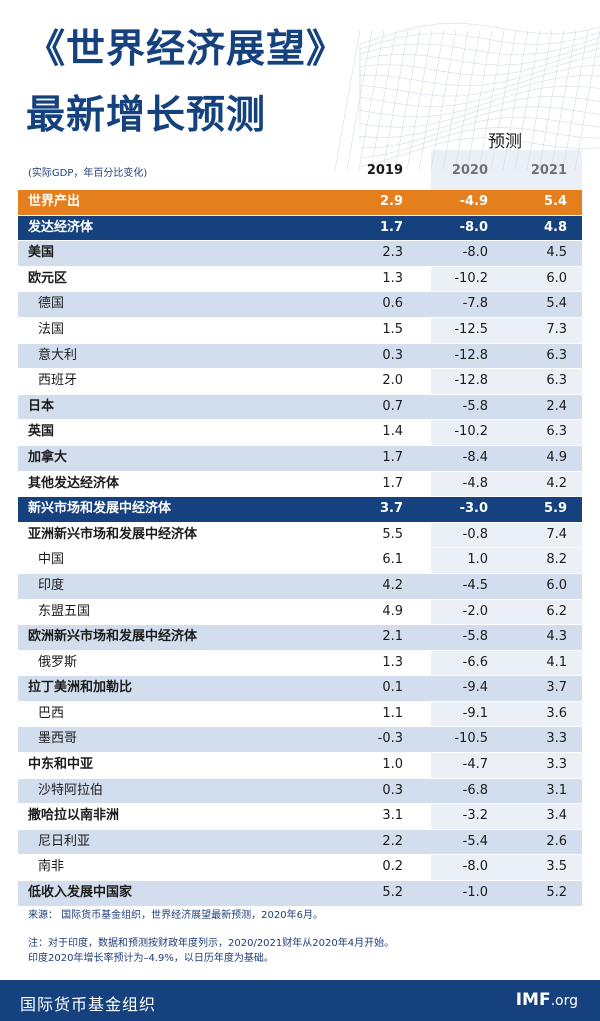  What do you see at coordinates (458, 509) in the screenshot?
I see `value-2020: -3.0` at bounding box center [458, 509].